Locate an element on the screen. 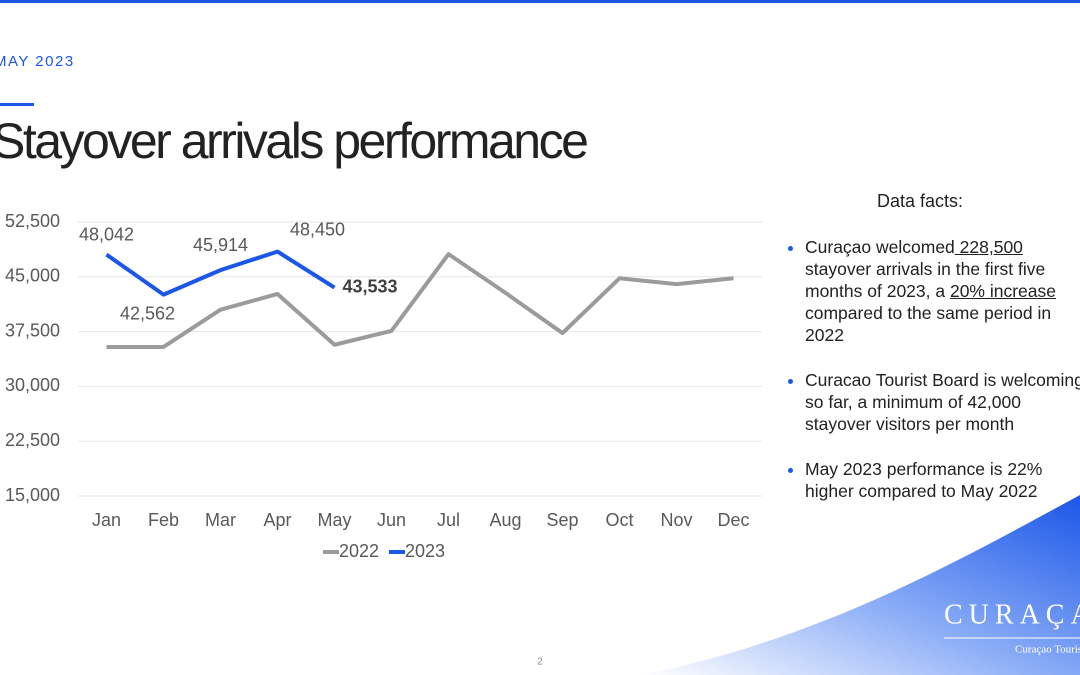 The image size is (1080, 675). page-number: 2 is located at coordinates (540, 662).